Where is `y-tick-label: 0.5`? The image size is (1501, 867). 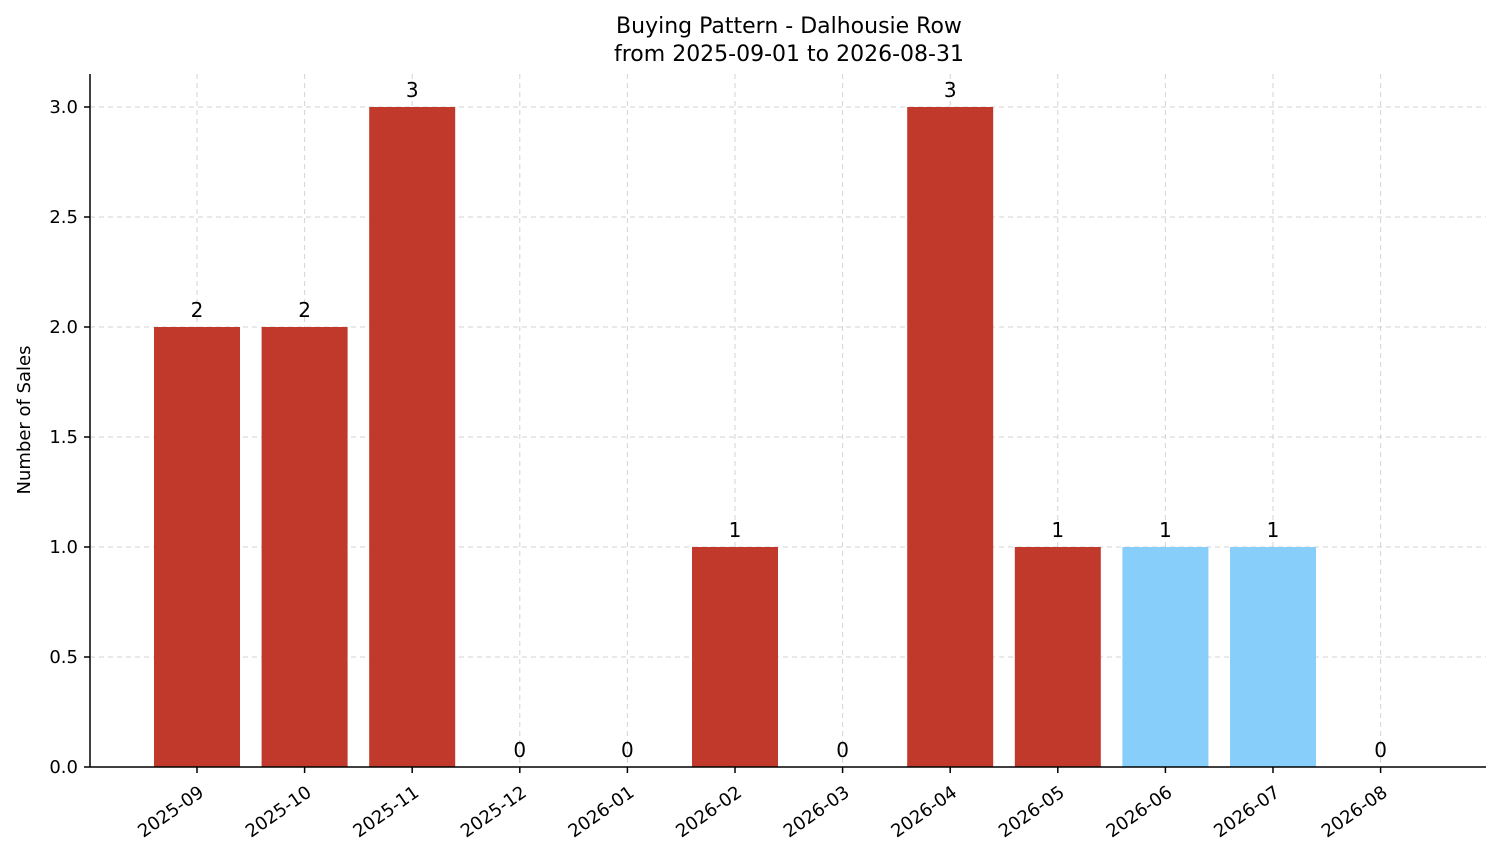 y-tick-label: 0.5 is located at coordinates (63, 657).